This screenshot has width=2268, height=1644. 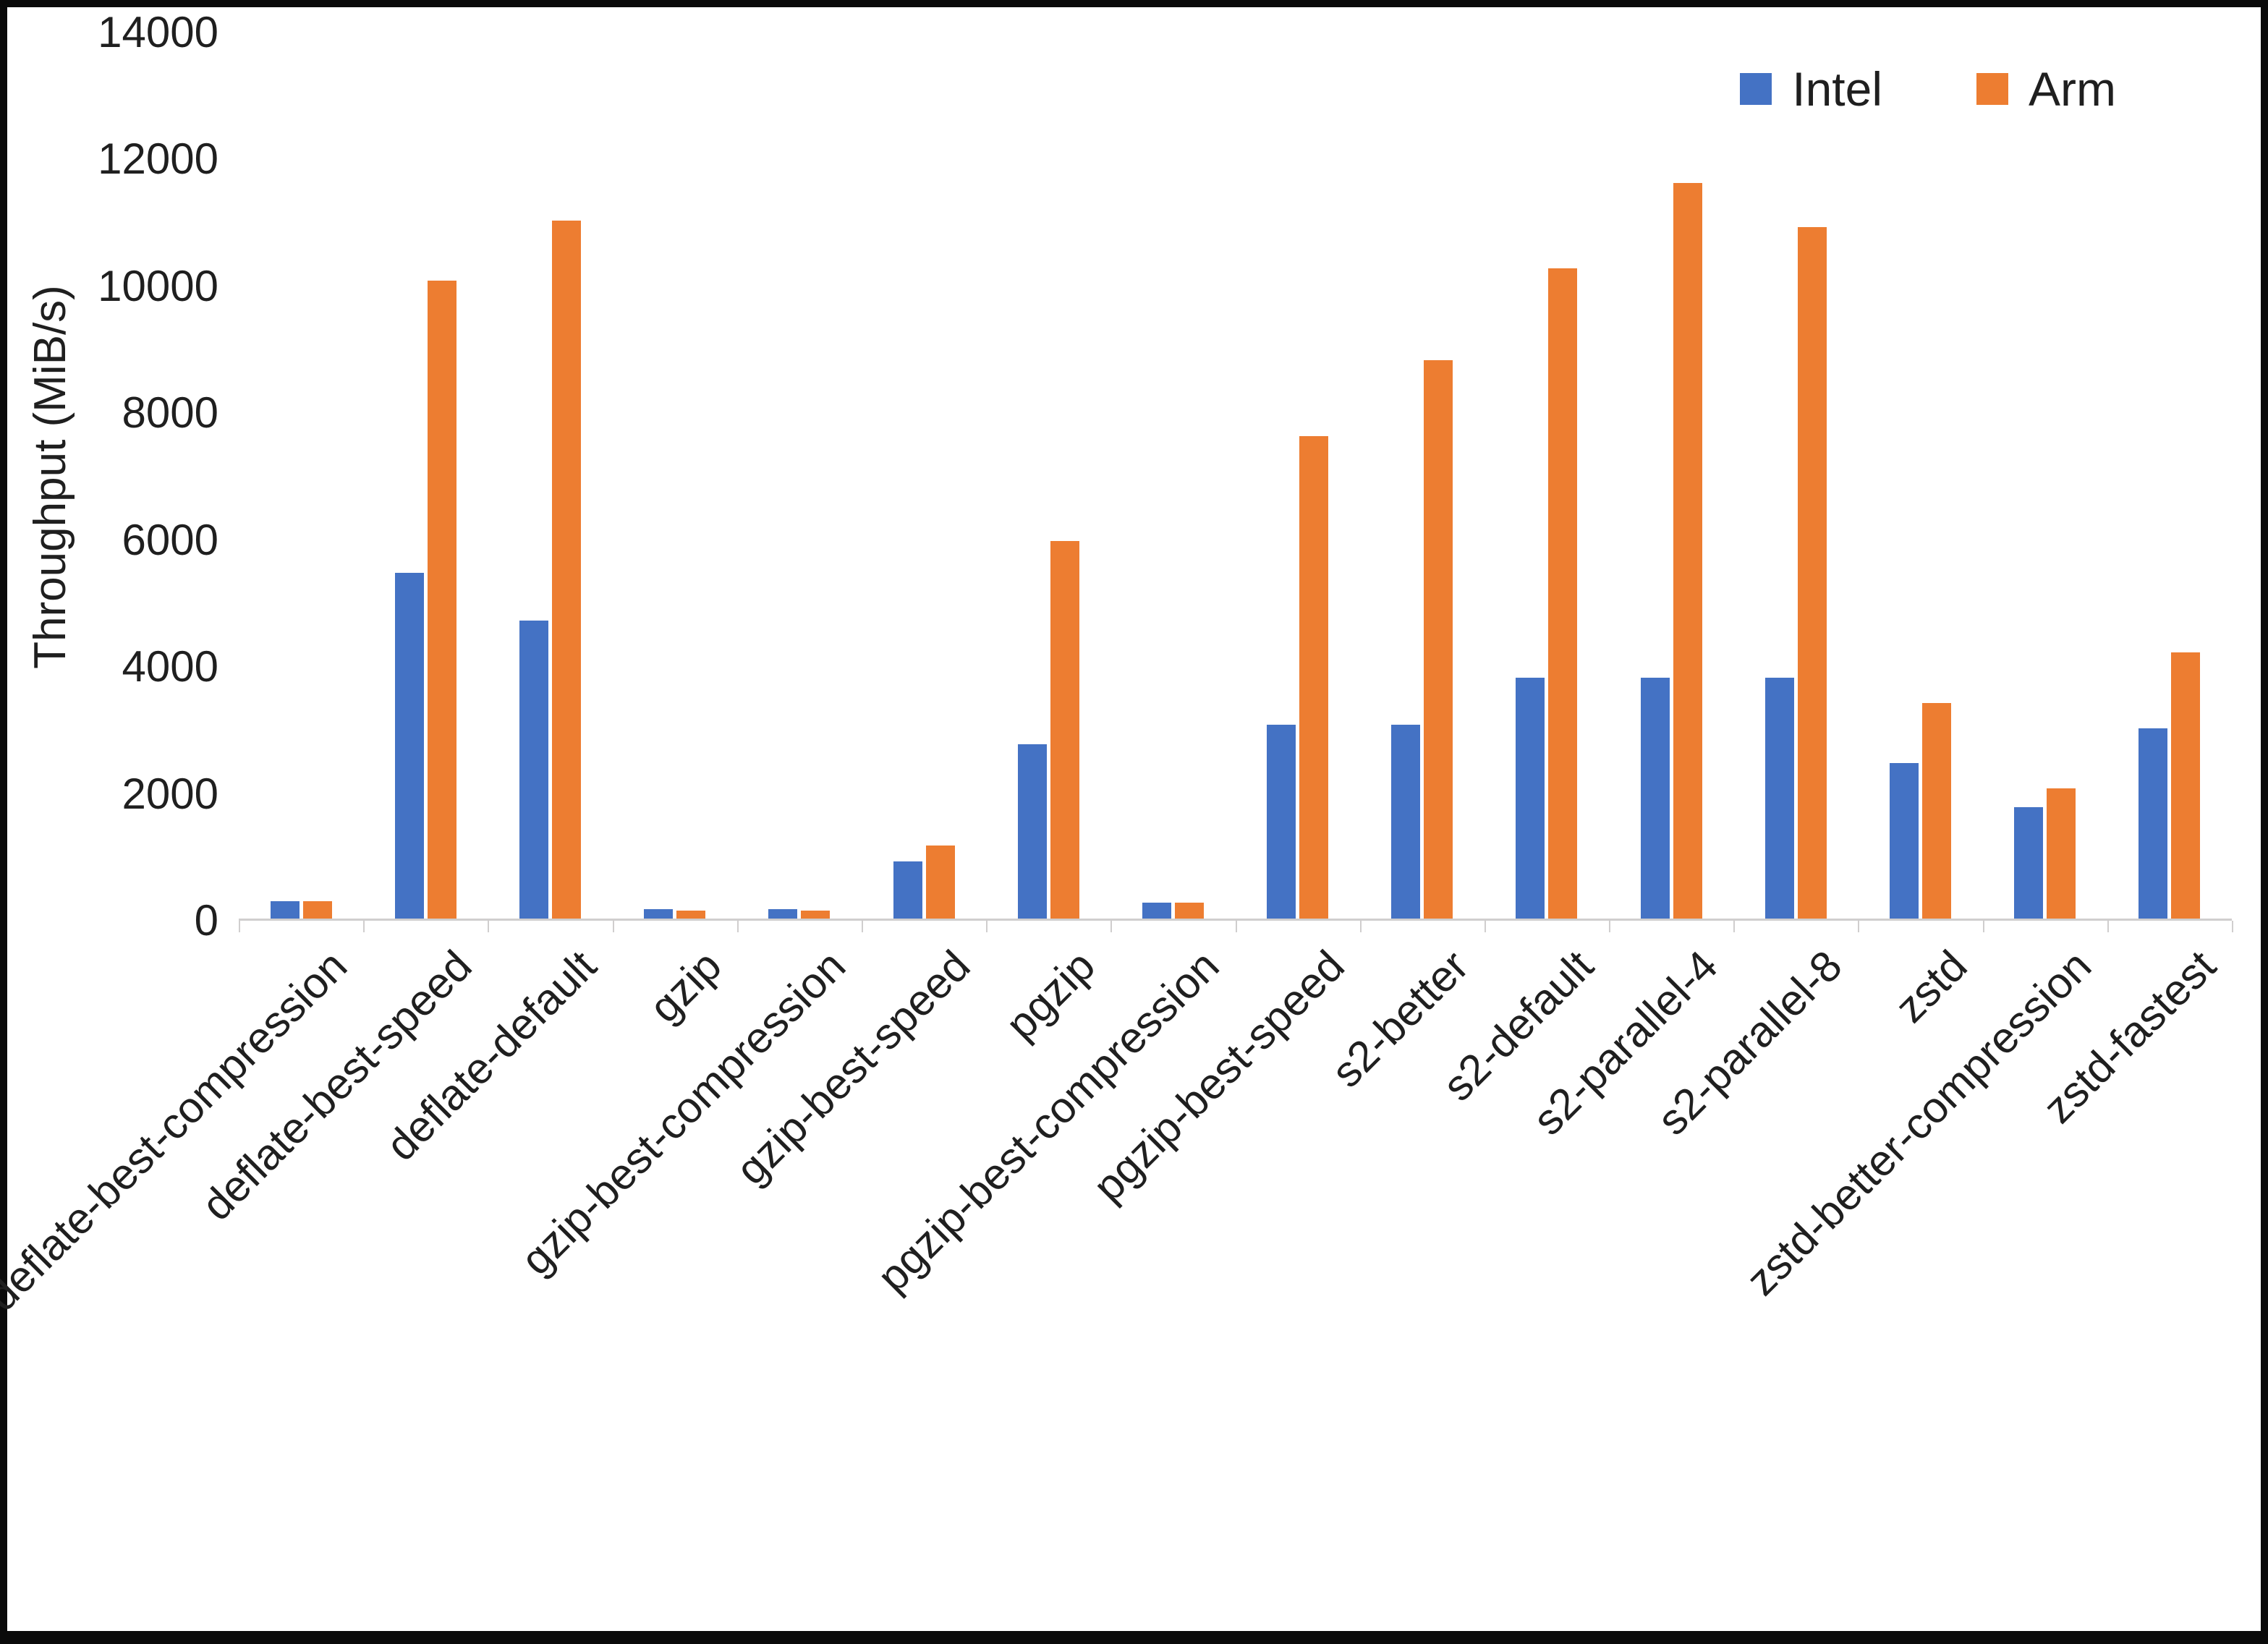 What do you see at coordinates (1064, 730) in the screenshot?
I see `bar-arm-pgzip` at bounding box center [1064, 730].